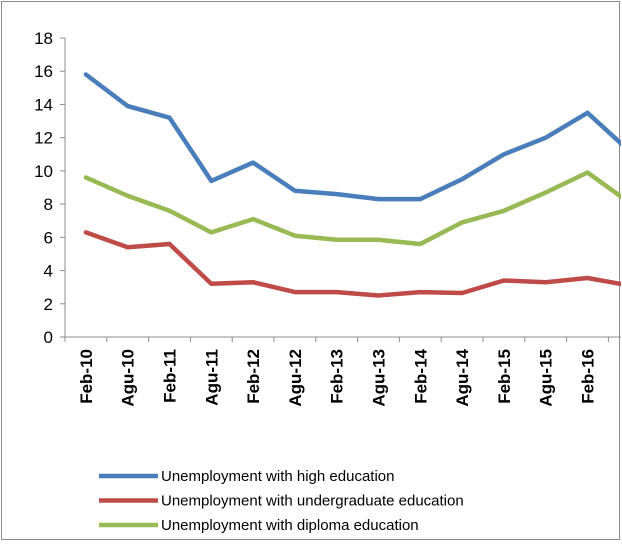 The width and height of the screenshot is (622, 546). I want to click on y-tick-label: 10, so click(43, 171).